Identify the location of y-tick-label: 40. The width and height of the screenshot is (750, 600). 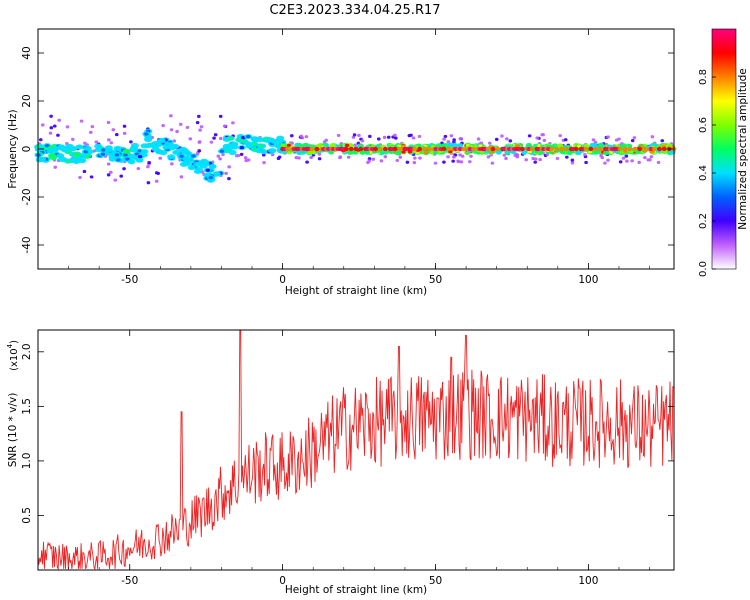
(27, 52).